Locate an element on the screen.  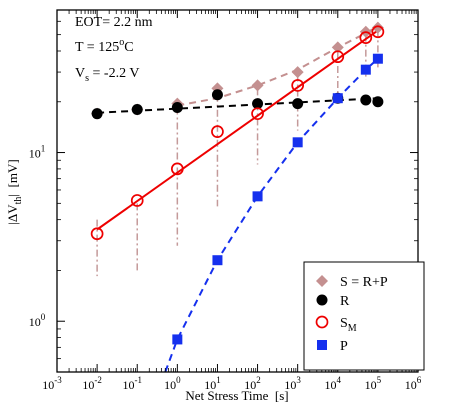
y-tick-label-base-0: 10 is located at coordinates (35, 322).